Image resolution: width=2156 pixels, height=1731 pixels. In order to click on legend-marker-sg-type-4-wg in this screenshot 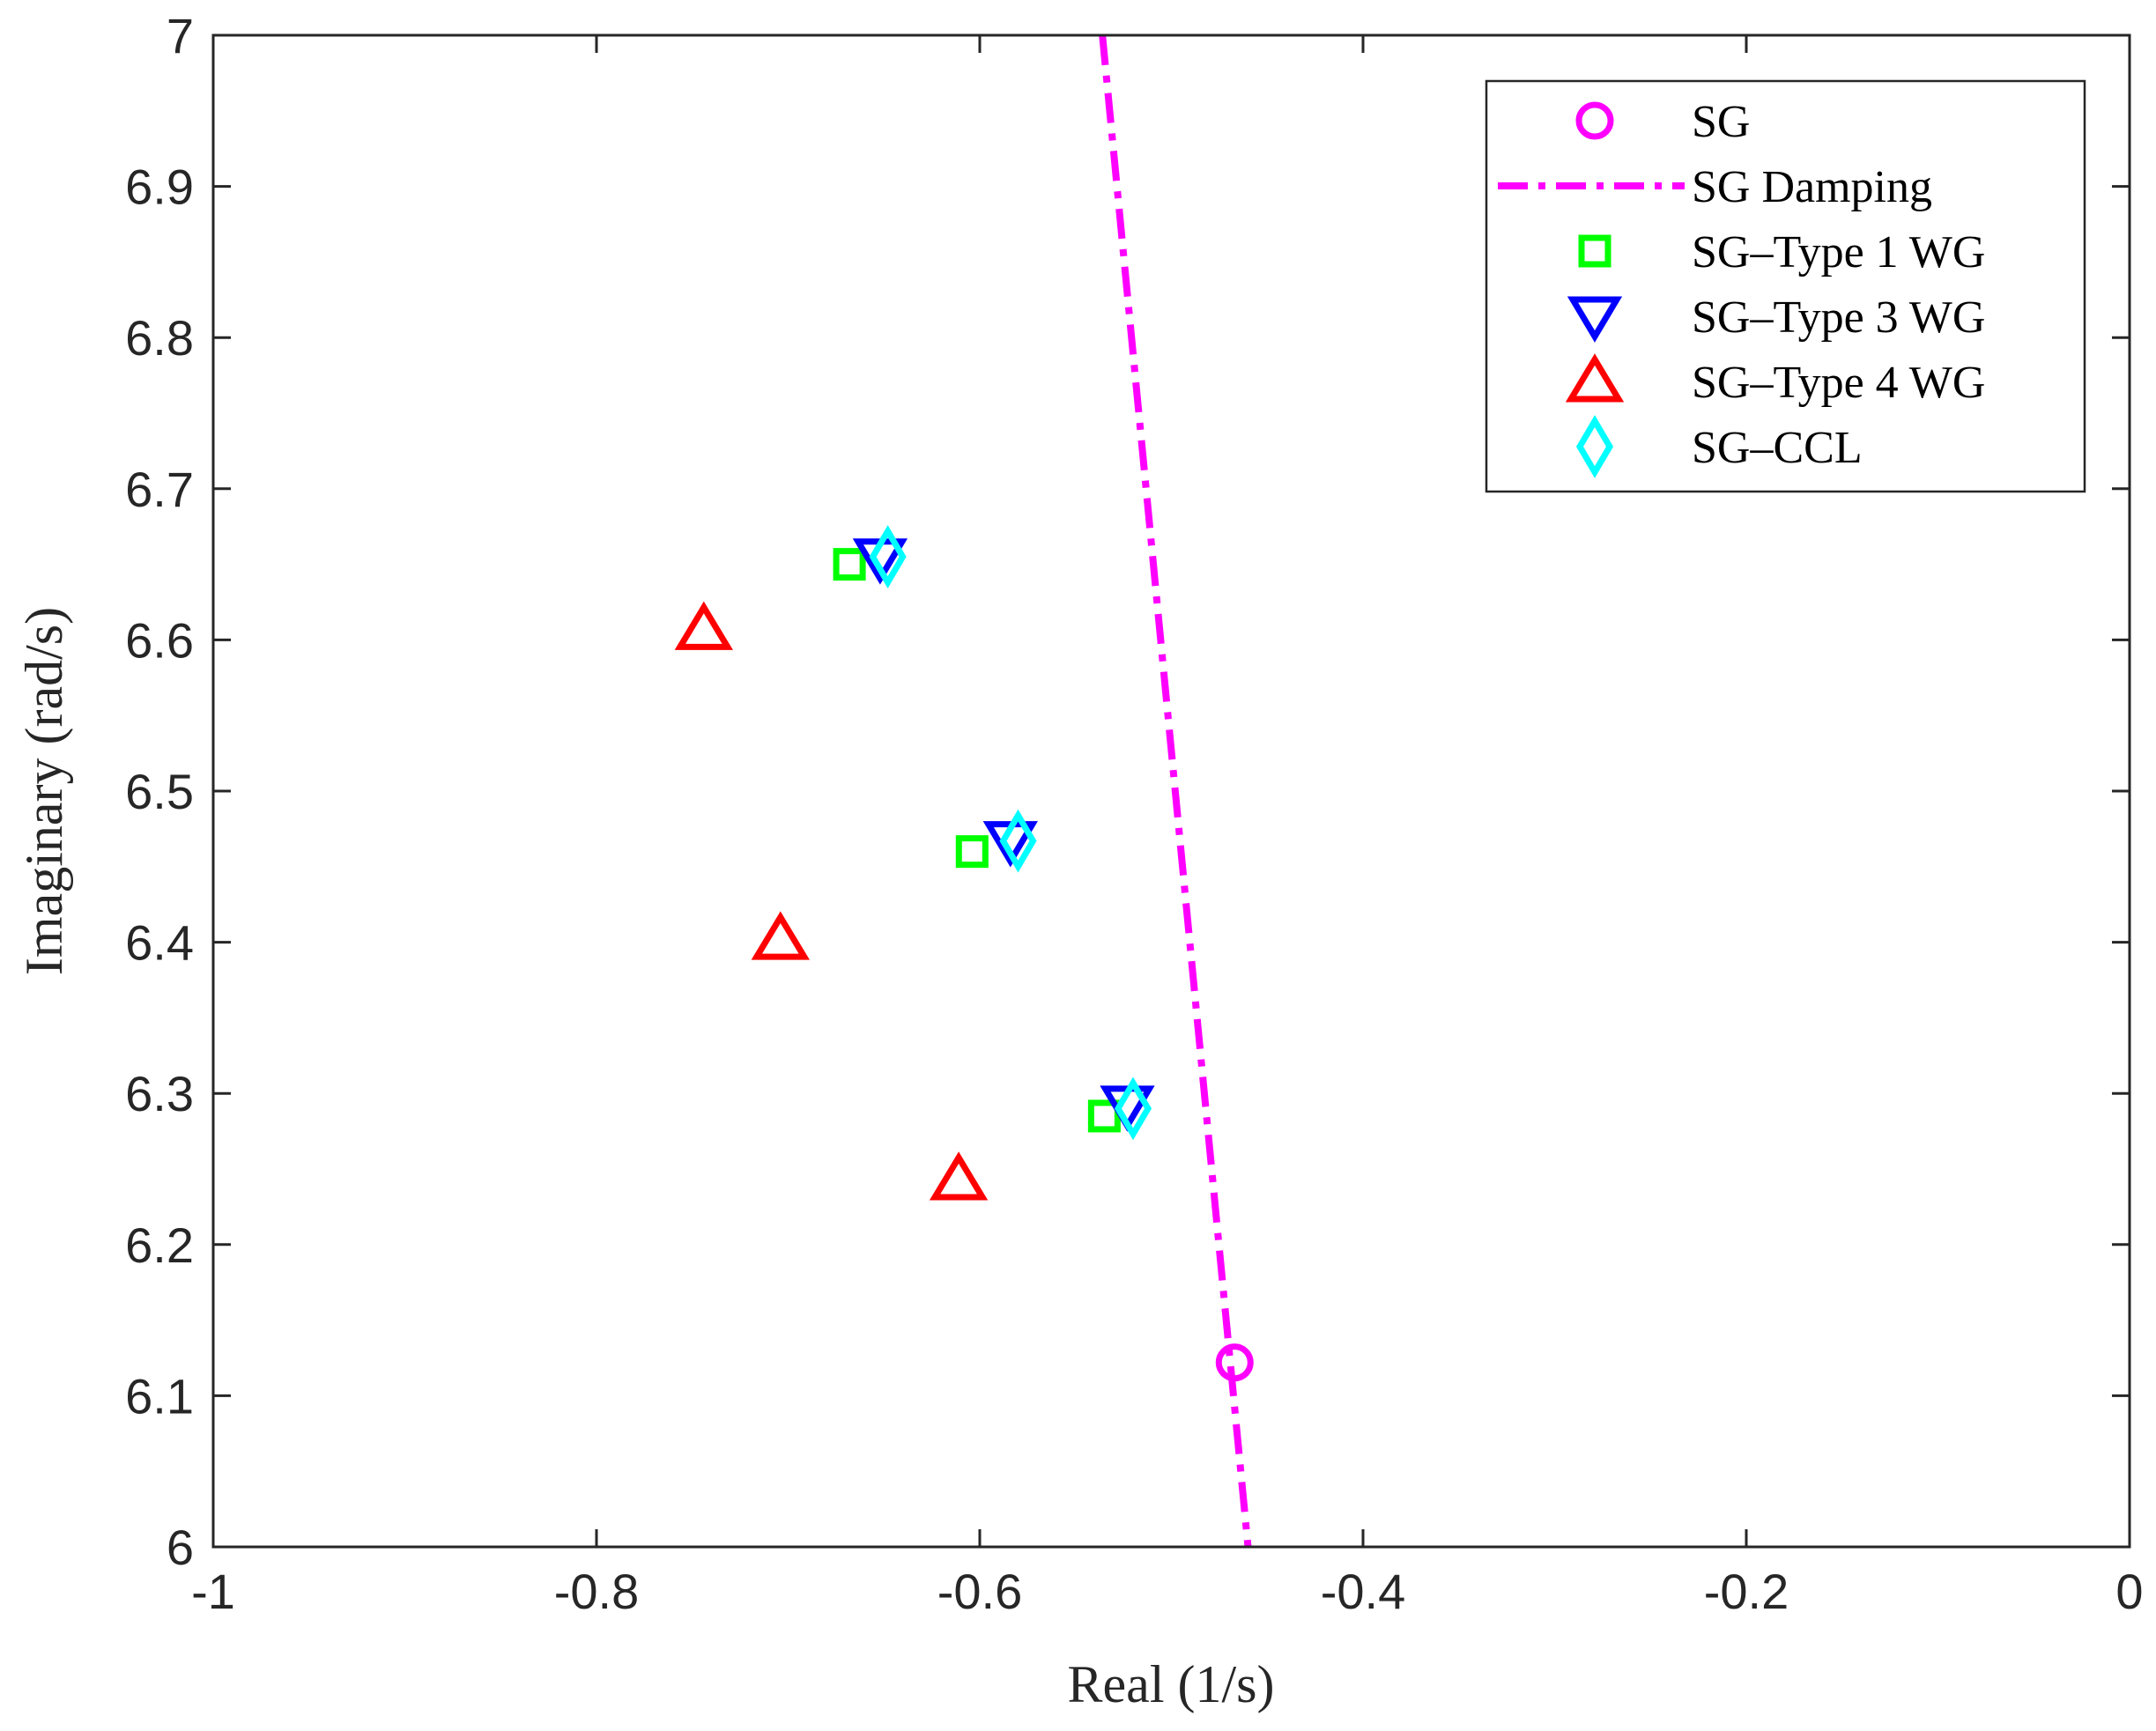, I will do `click(1595, 378)`.